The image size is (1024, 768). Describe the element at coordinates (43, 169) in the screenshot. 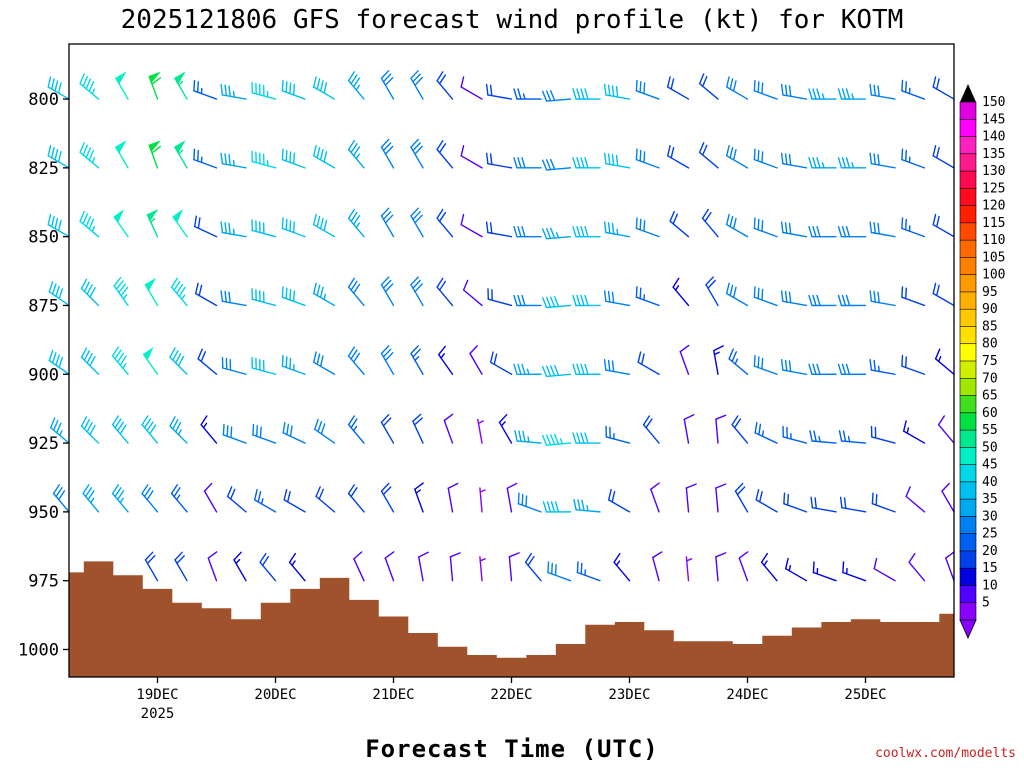

I see `y-tick-label: 825` at that location.